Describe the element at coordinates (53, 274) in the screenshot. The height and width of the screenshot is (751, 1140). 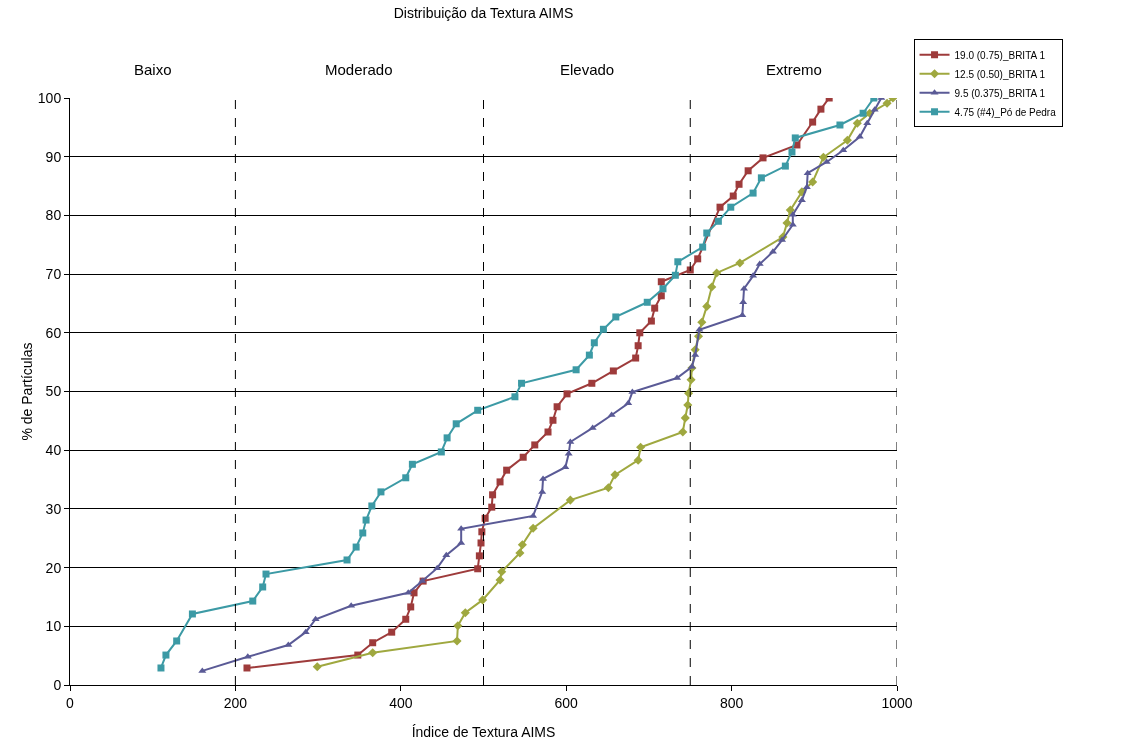
I see `y-tick-label: 70` at that location.